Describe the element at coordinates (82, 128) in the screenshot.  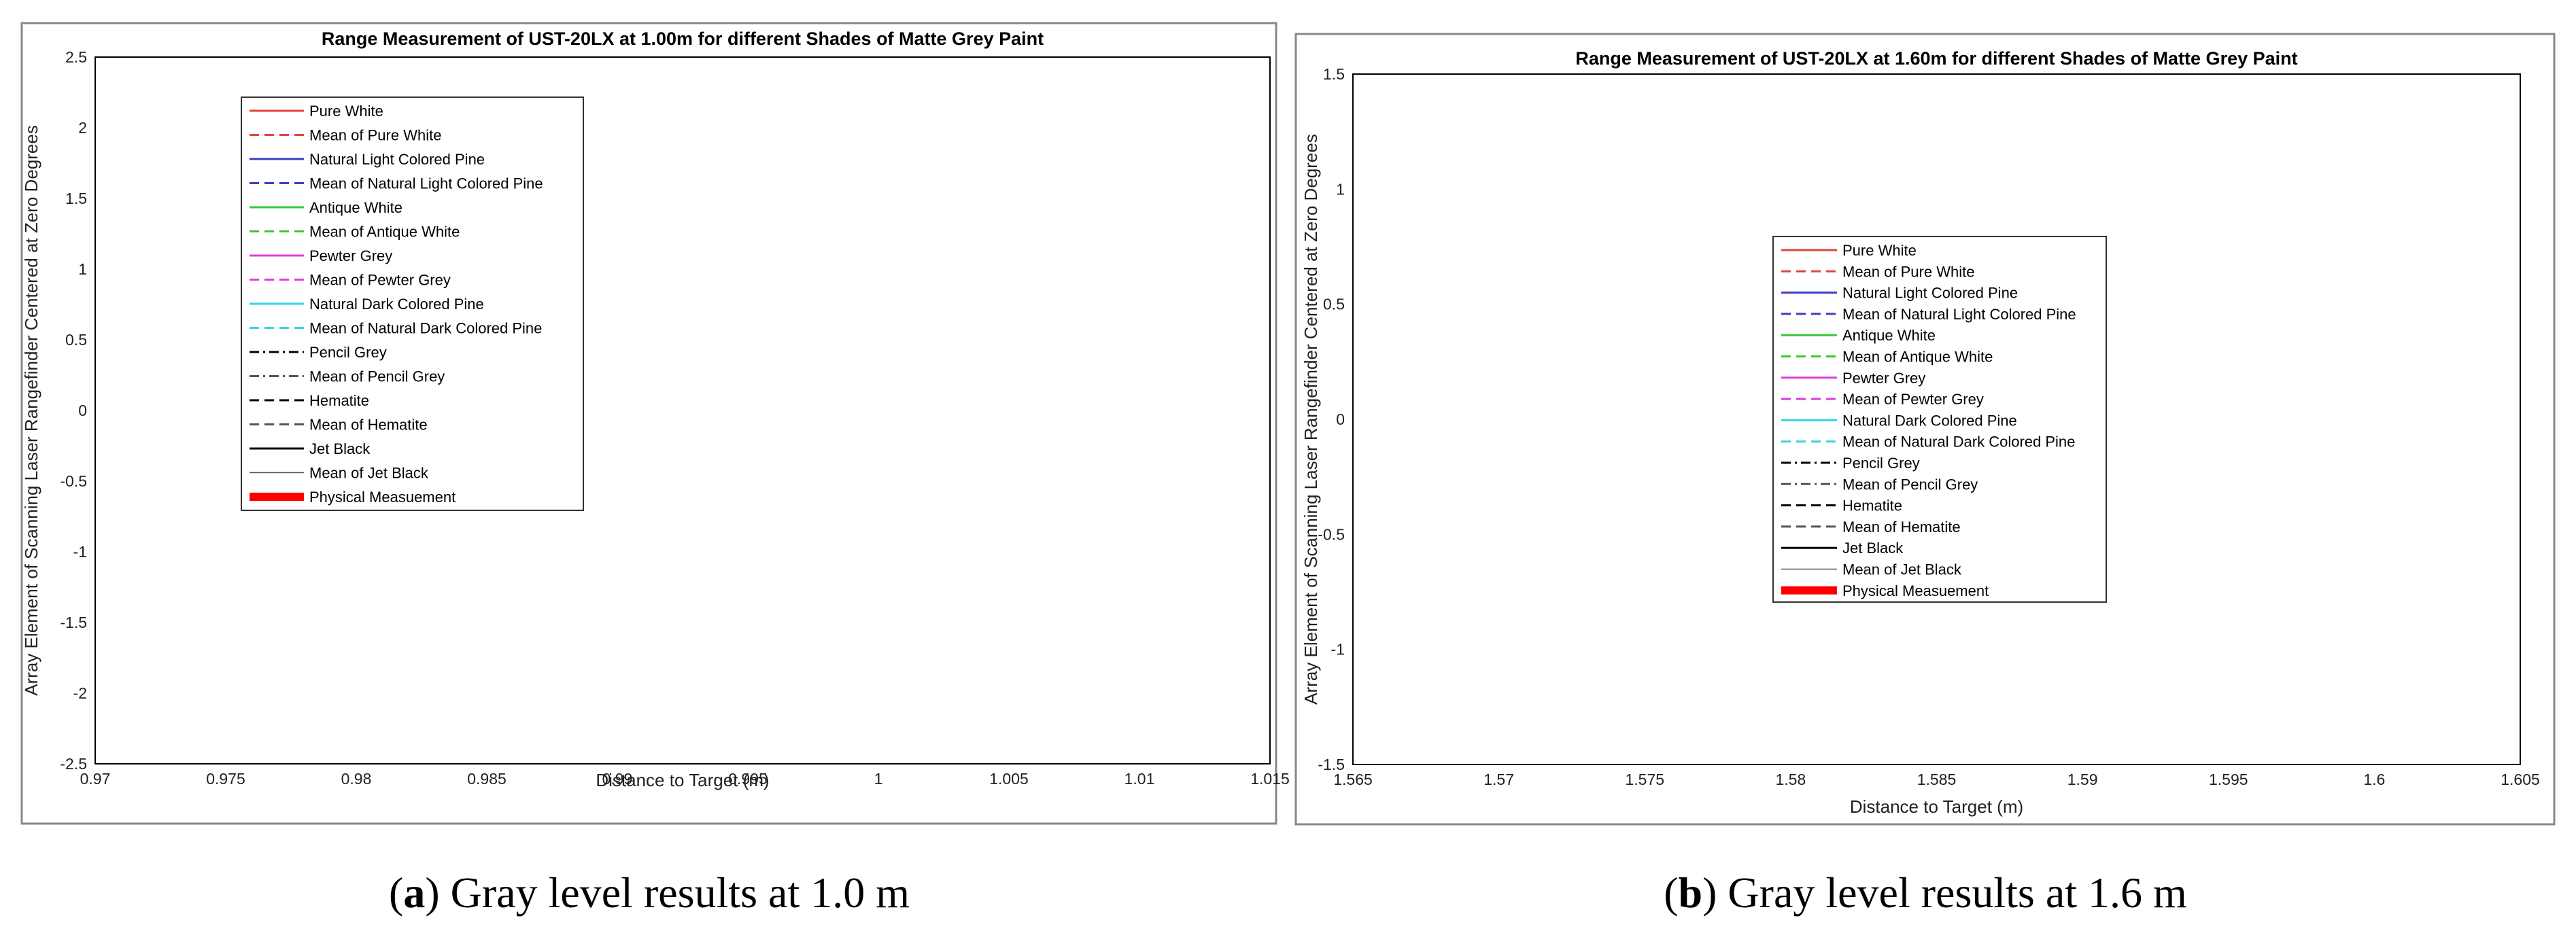
I see `y-tick-label: 2` at that location.